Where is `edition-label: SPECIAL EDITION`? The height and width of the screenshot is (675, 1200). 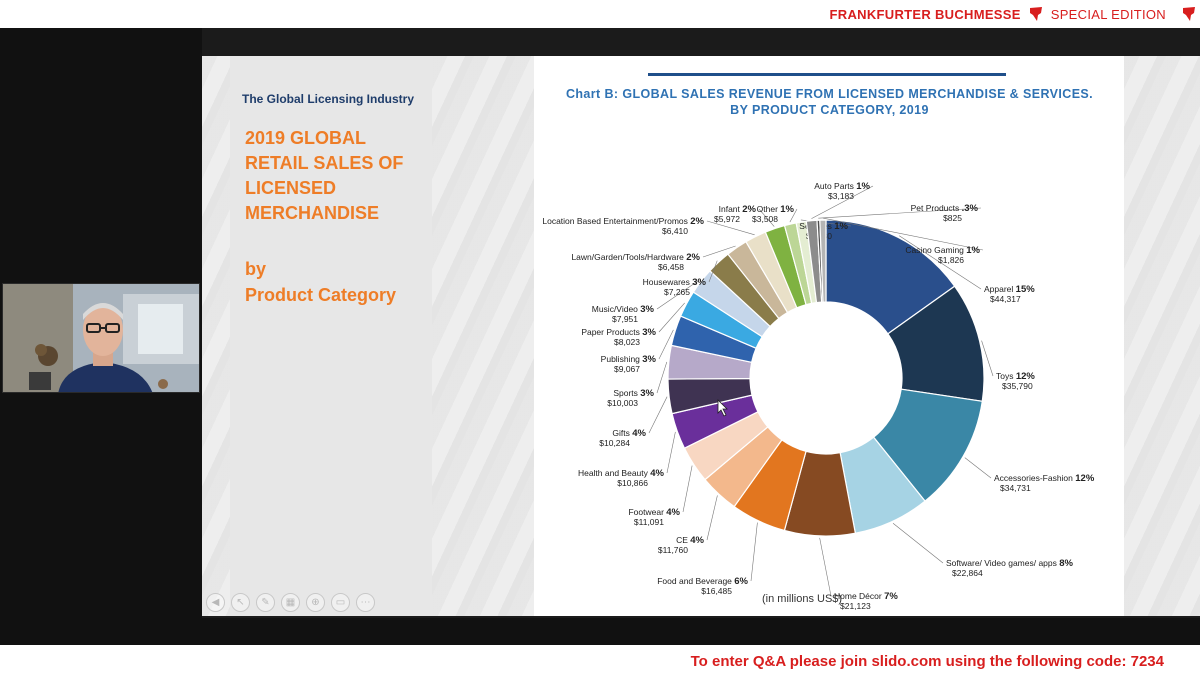
edition-label: SPECIAL EDITION is located at coordinates (1108, 14).